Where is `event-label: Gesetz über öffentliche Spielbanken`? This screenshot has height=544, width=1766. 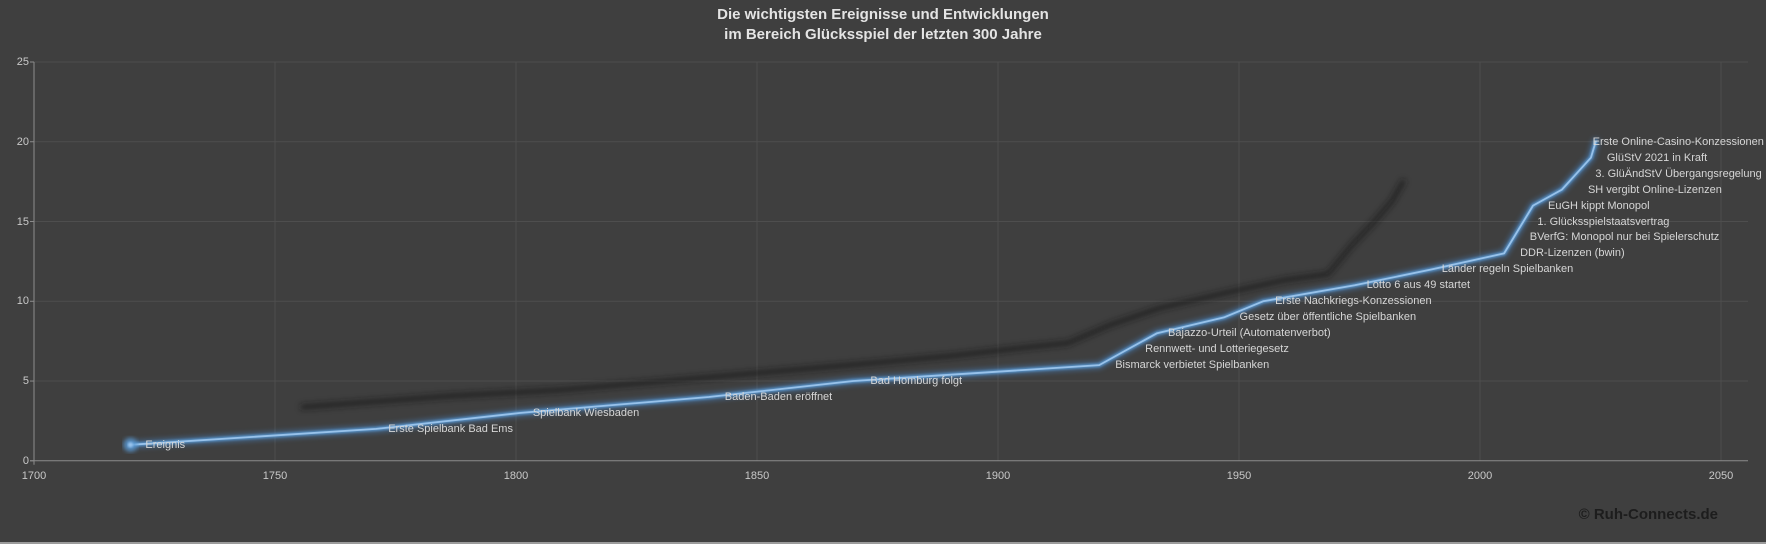 event-label: Gesetz über öffentliche Spielbanken is located at coordinates (1328, 317).